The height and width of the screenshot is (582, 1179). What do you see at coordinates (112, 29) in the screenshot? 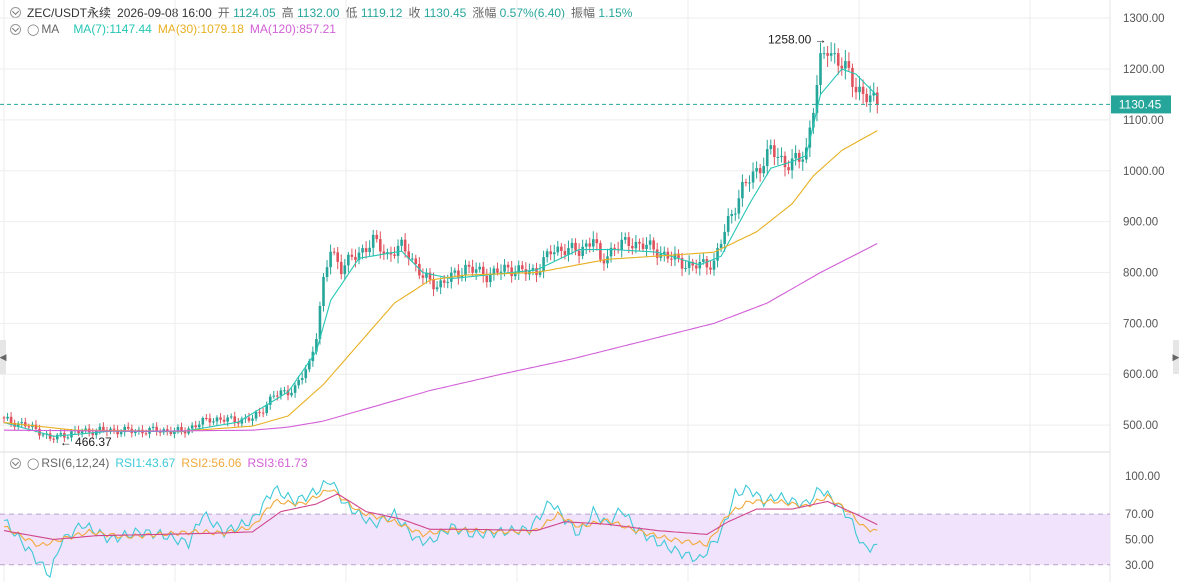
I see `ma7-value: MA(7):1147.44` at bounding box center [112, 29].